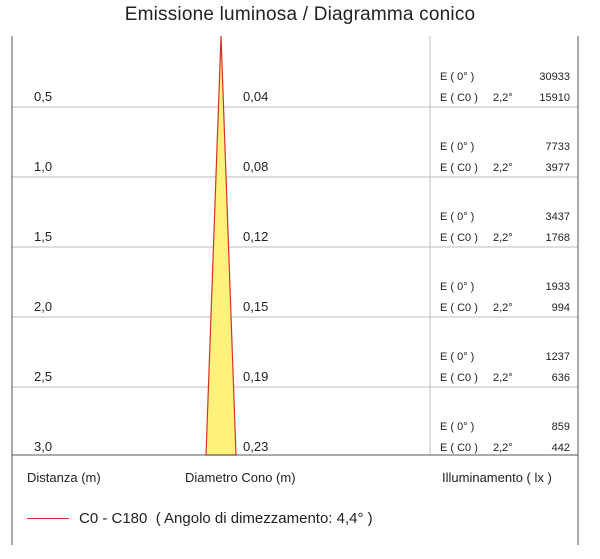 The width and height of the screenshot is (600, 559). Describe the element at coordinates (64, 477) in the screenshot. I see `distance-axis-label: Distanza (m)` at that location.